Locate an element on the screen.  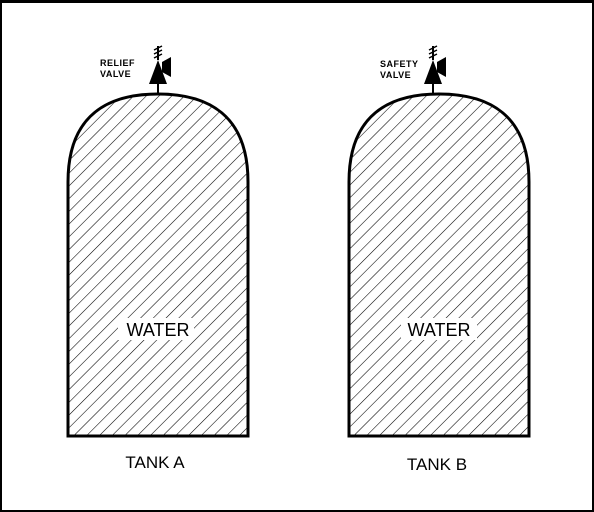
tank-b-content-label: WATER is located at coordinates (439, 330).